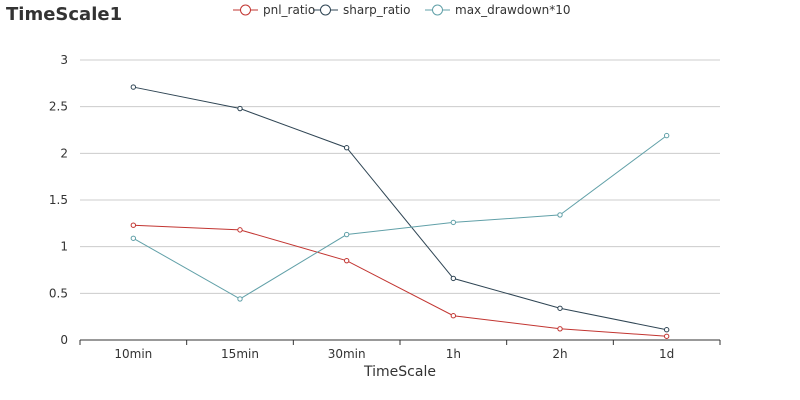 The image size is (800, 400). What do you see at coordinates (64, 247) in the screenshot?
I see `y-tick-label: 1` at bounding box center [64, 247].